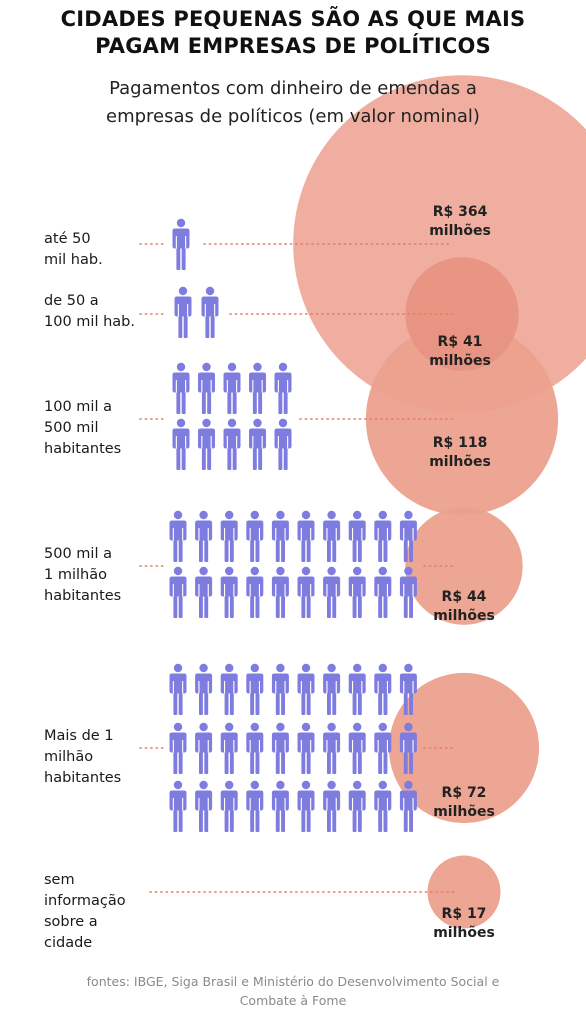 This screenshot has height=1024, width=586. What do you see at coordinates (71, 301) in the screenshot?
I see `category-label-line: de 50 a` at bounding box center [71, 301].